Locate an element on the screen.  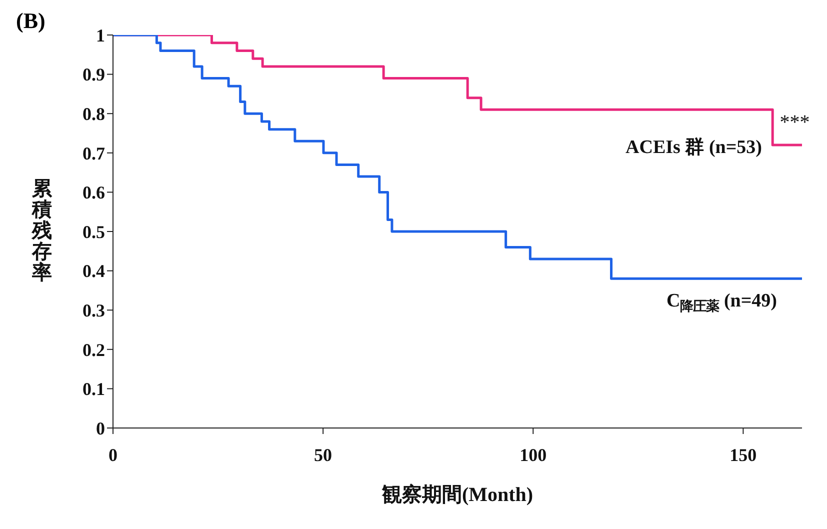
x-tick-label: 100 is located at coordinates (533, 454).